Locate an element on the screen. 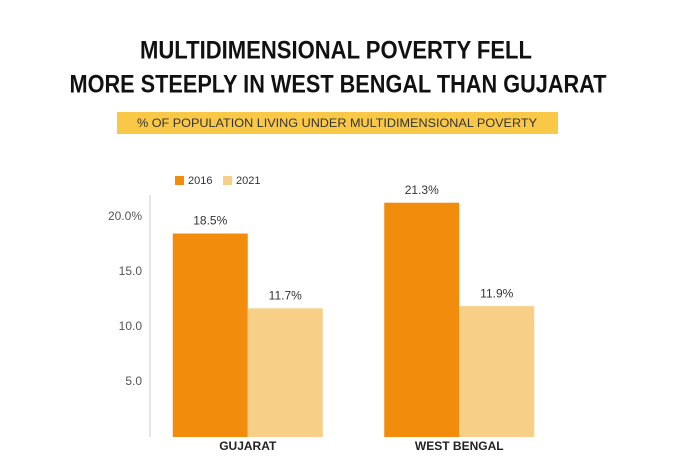  value-label: 11.7% is located at coordinates (285, 295).